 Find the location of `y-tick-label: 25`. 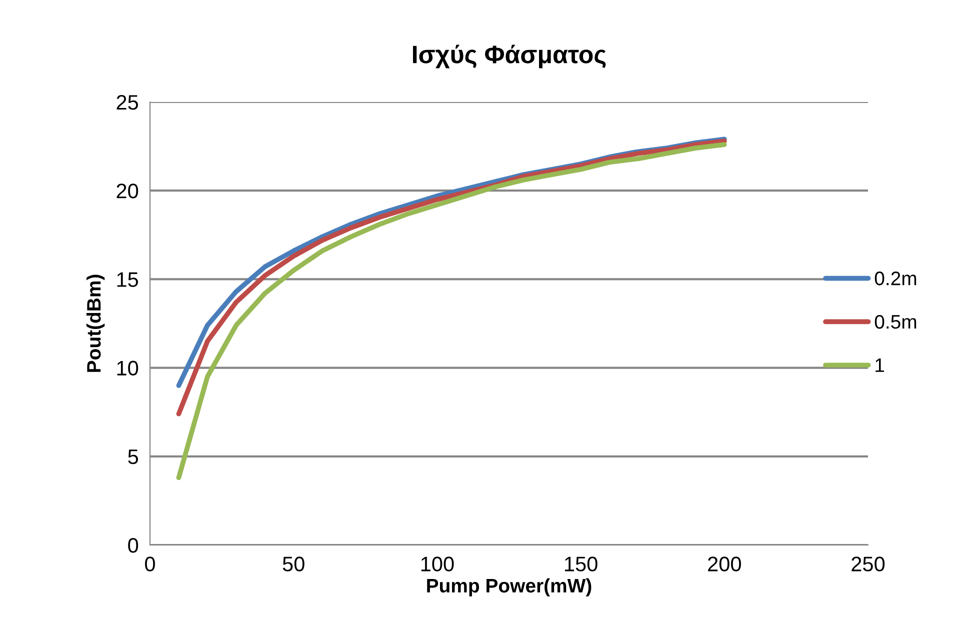

y-tick-label: 25 is located at coordinates (127, 102).